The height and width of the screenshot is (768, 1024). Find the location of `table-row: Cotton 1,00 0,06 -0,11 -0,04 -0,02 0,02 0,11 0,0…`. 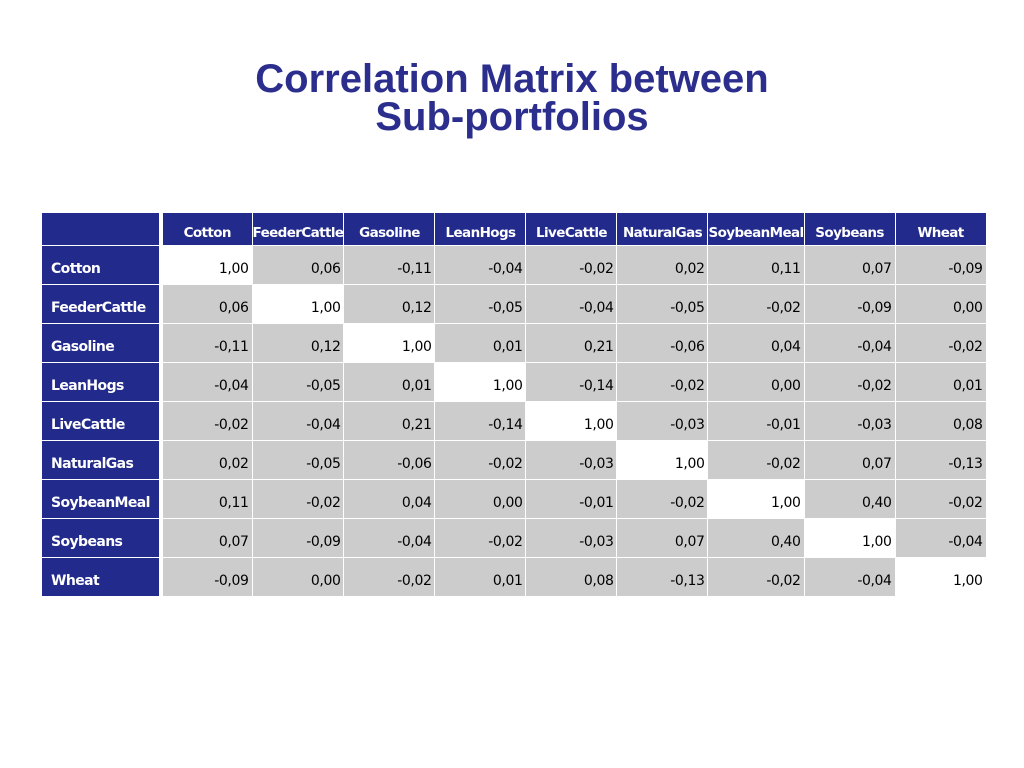

table-row: Cotton 1,00 0,06 -0,11 -0,04 -0,02 0,02 0,11 0,0… is located at coordinates (514, 265).